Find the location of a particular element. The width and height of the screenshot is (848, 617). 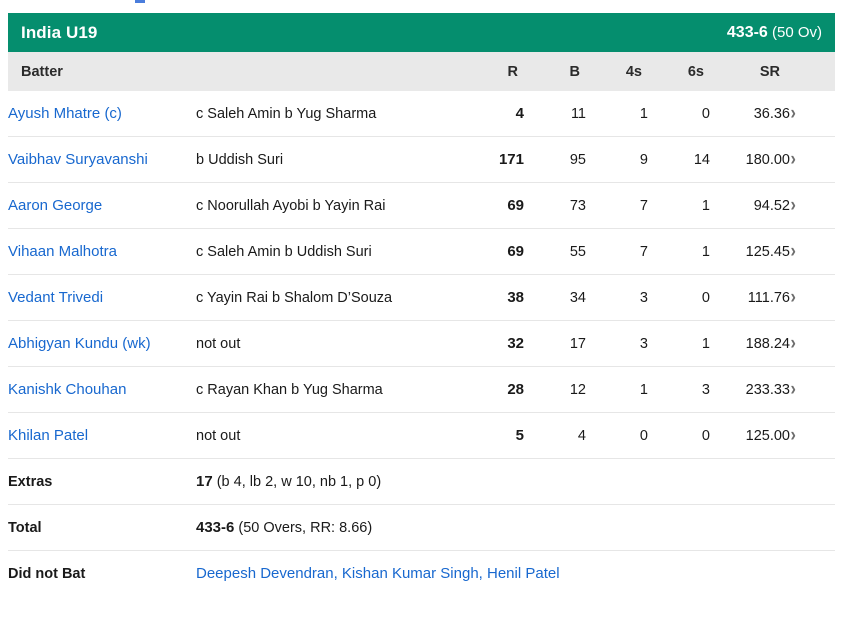

runs-value: 28 is located at coordinates (515, 389).